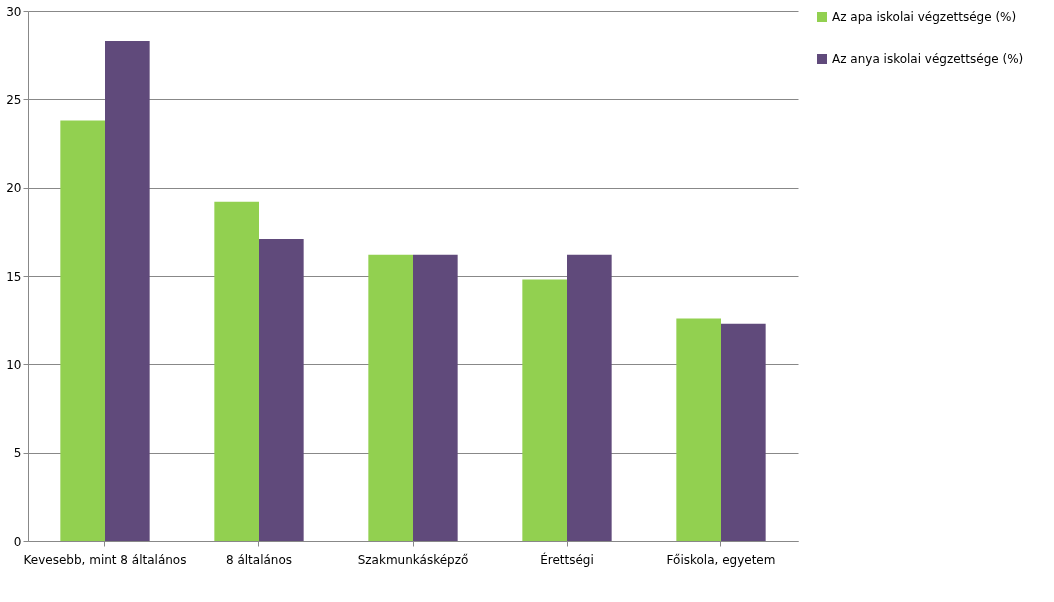 This screenshot has width=1054, height=602. I want to click on x-tick-label: 8 általános, so click(259, 559).